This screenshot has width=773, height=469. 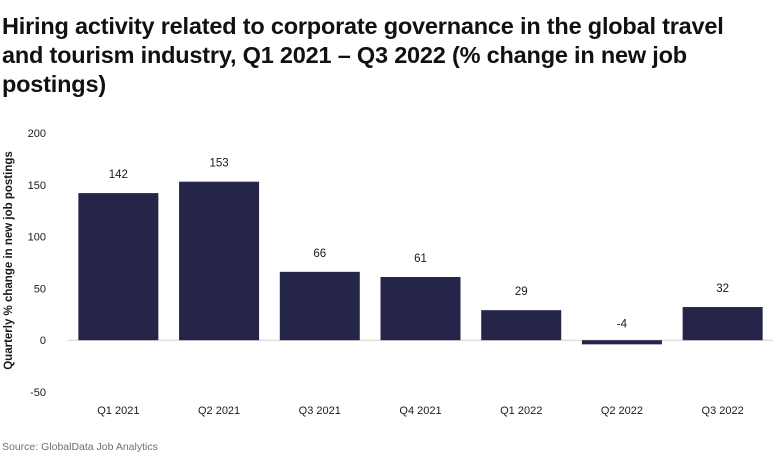 What do you see at coordinates (40, 289) in the screenshot?
I see `y-tick-label: 50` at bounding box center [40, 289].